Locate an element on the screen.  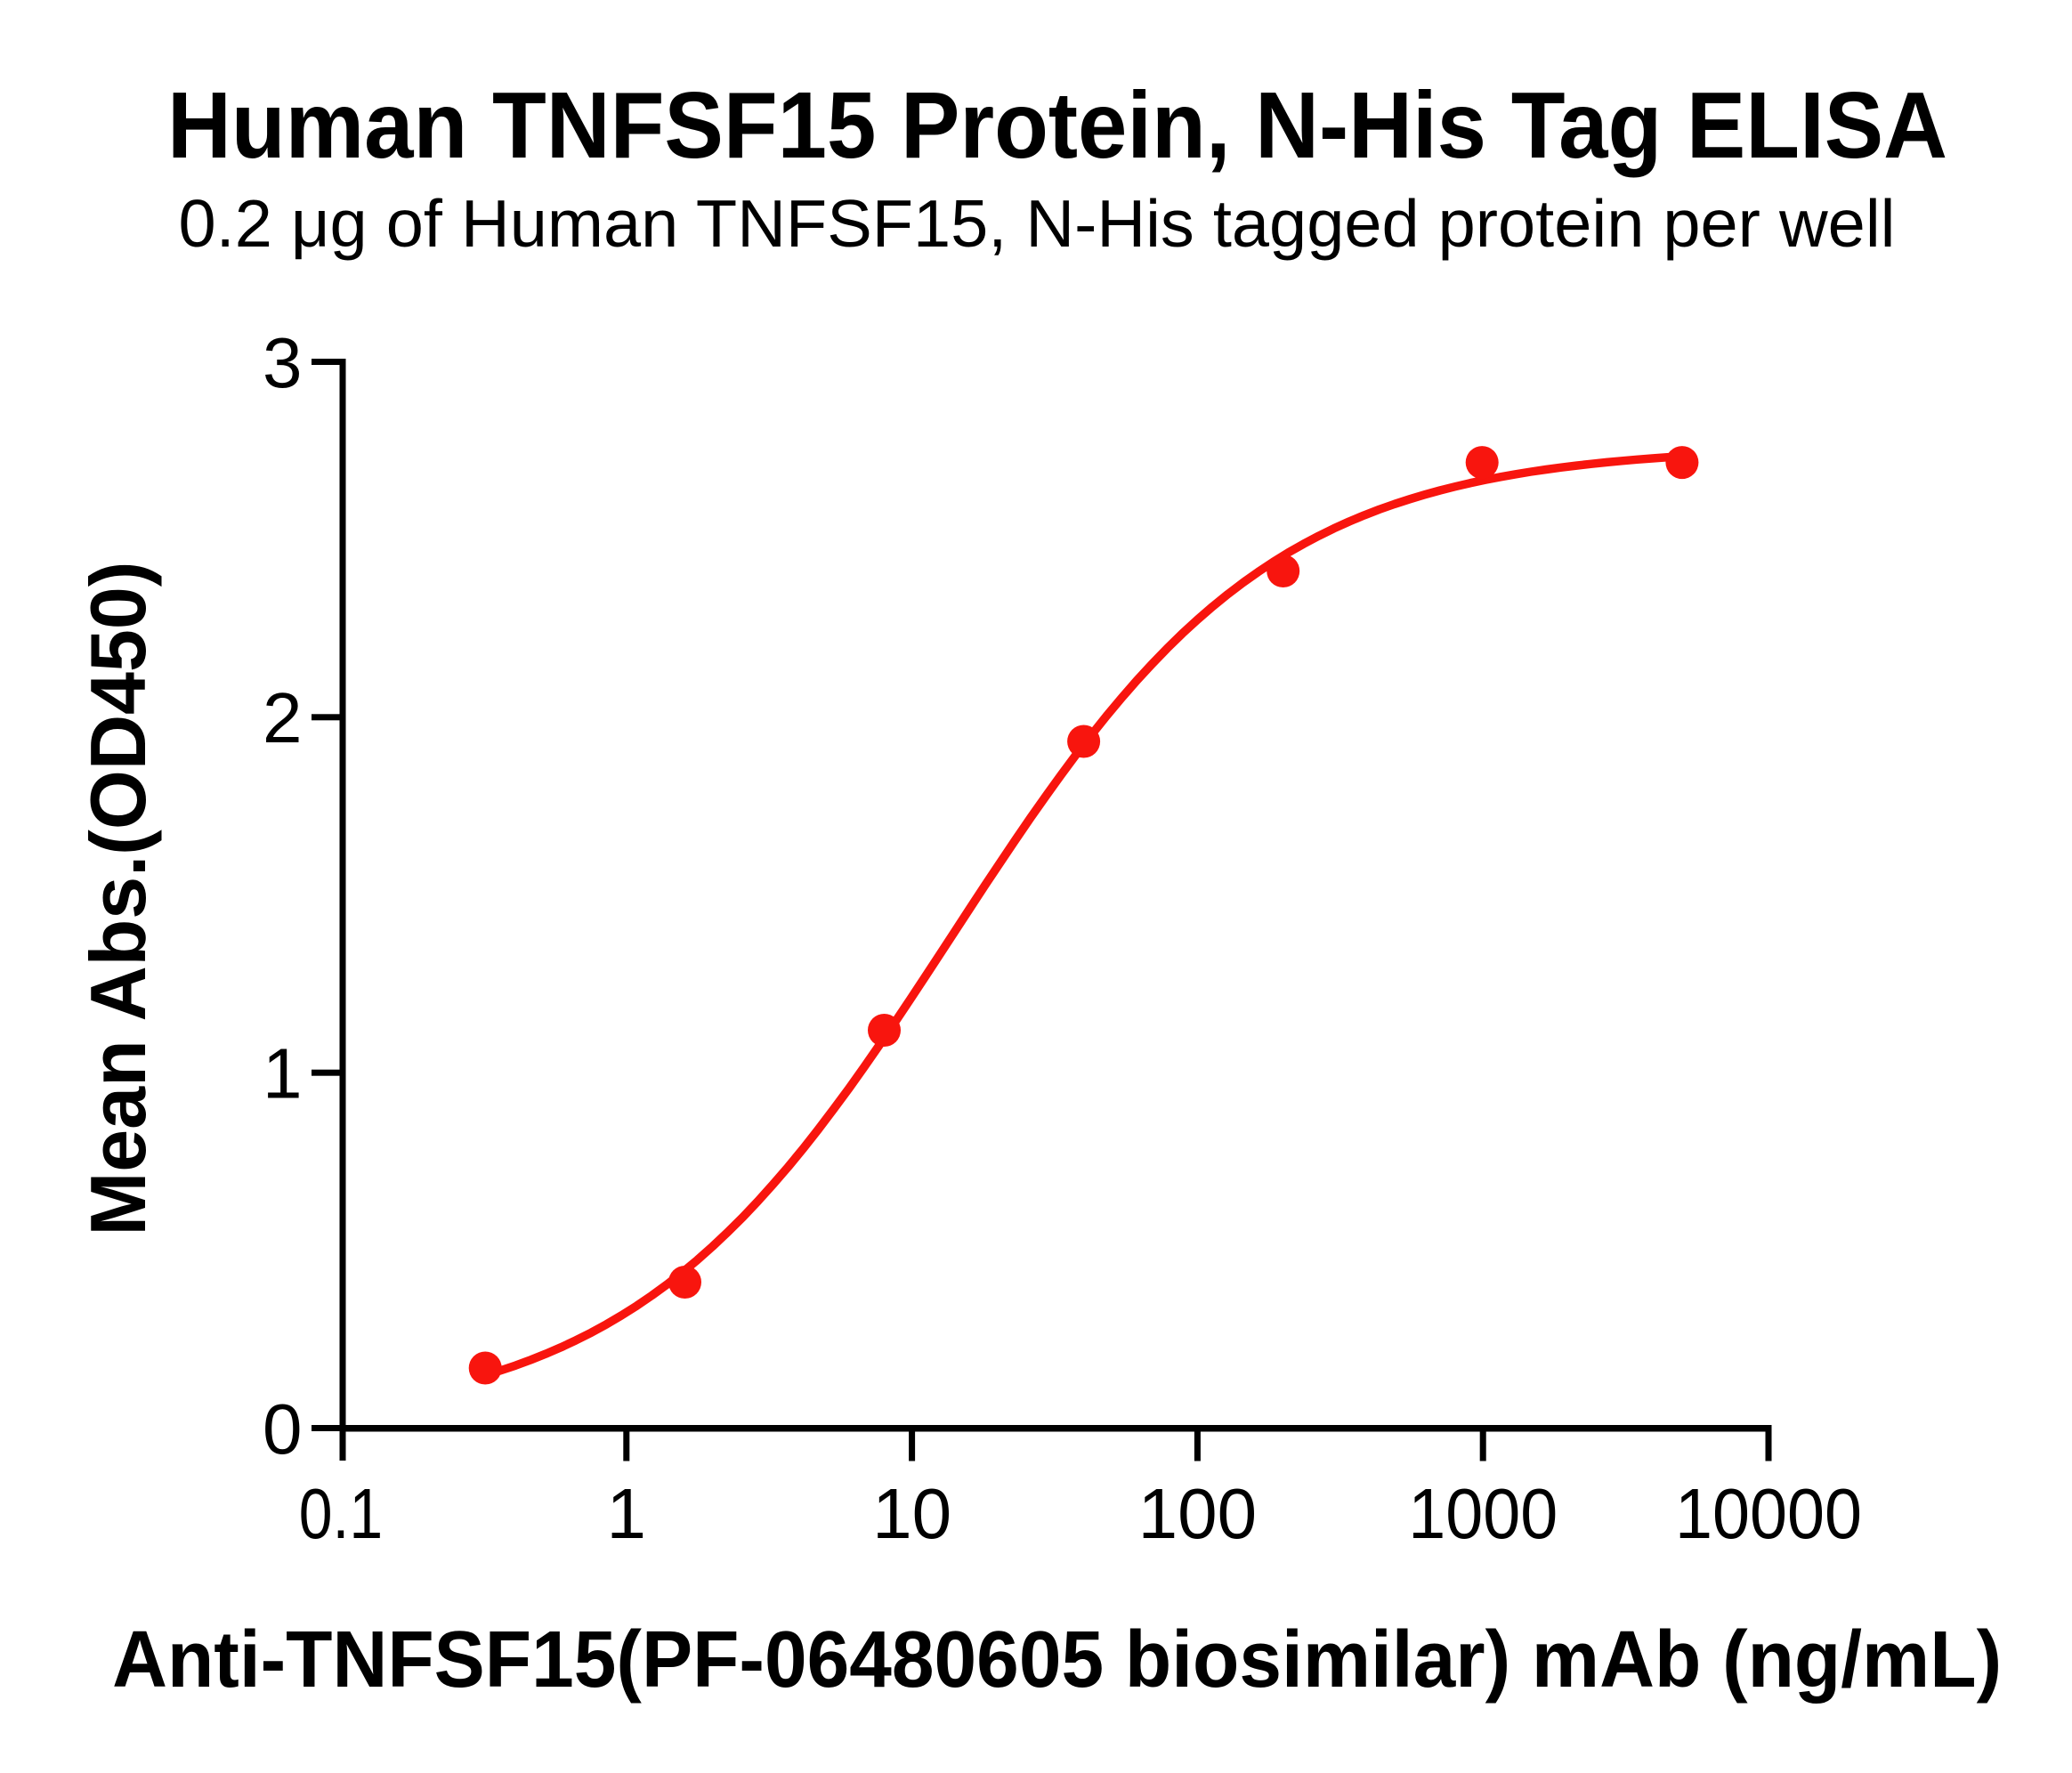
svg-text: 3 is located at coordinates (283, 362).